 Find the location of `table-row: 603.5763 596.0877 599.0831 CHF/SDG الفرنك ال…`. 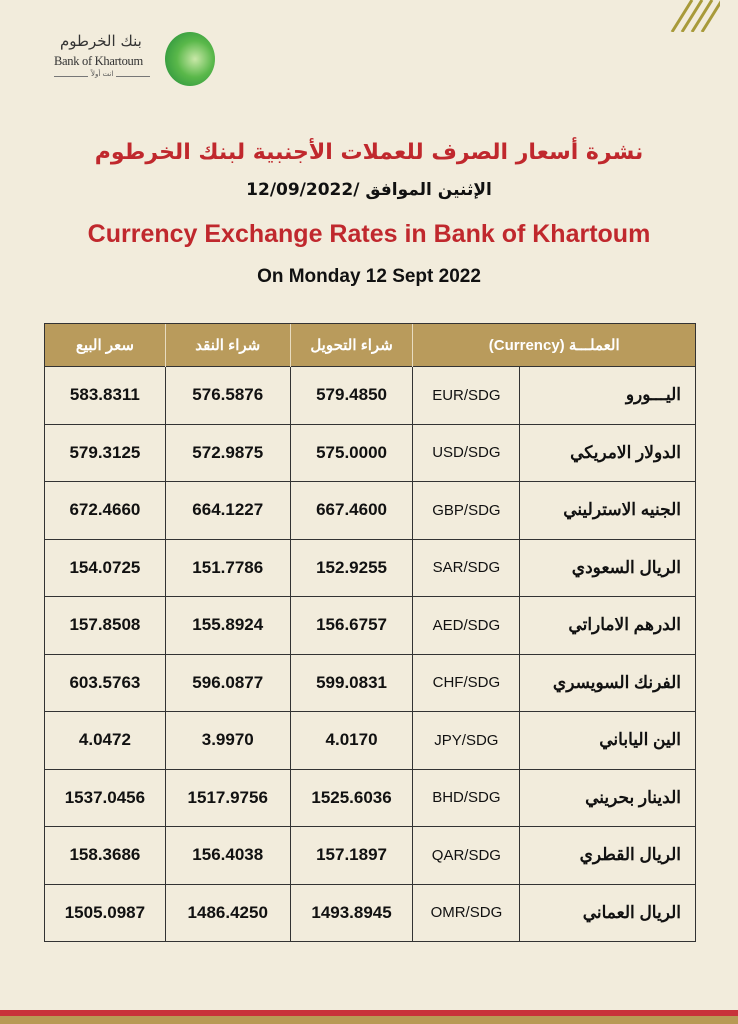

table-row: 603.5763 596.0877 599.0831 CHF/SDG الفرنك ال… is located at coordinates (370, 682).